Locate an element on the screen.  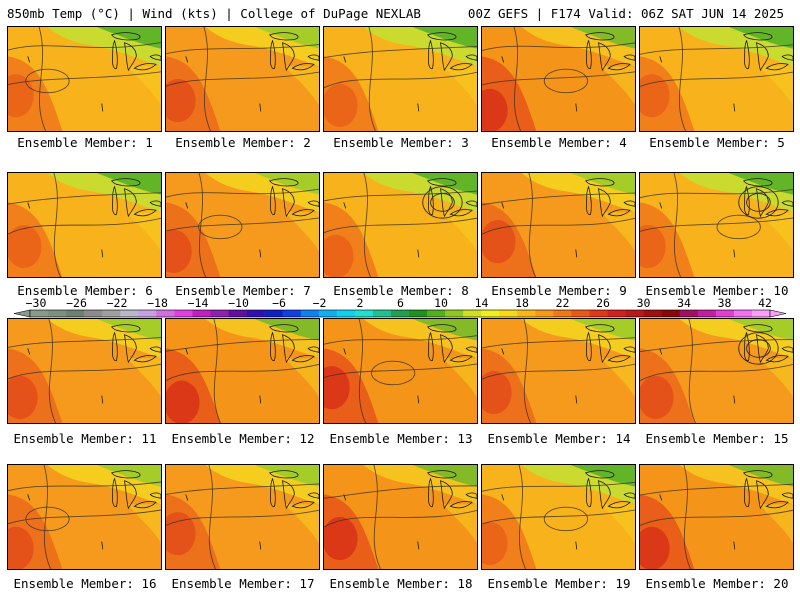
ensemble-member-label: Ensemble Member: 11 is located at coordinates (85, 438).